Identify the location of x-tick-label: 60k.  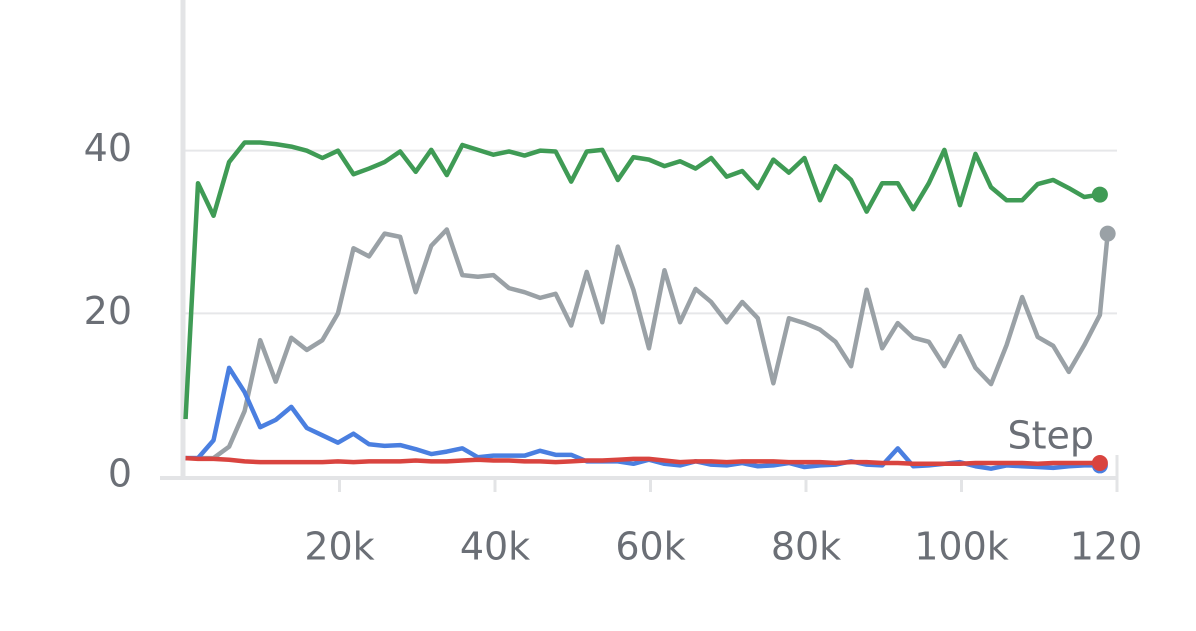
(650, 547).